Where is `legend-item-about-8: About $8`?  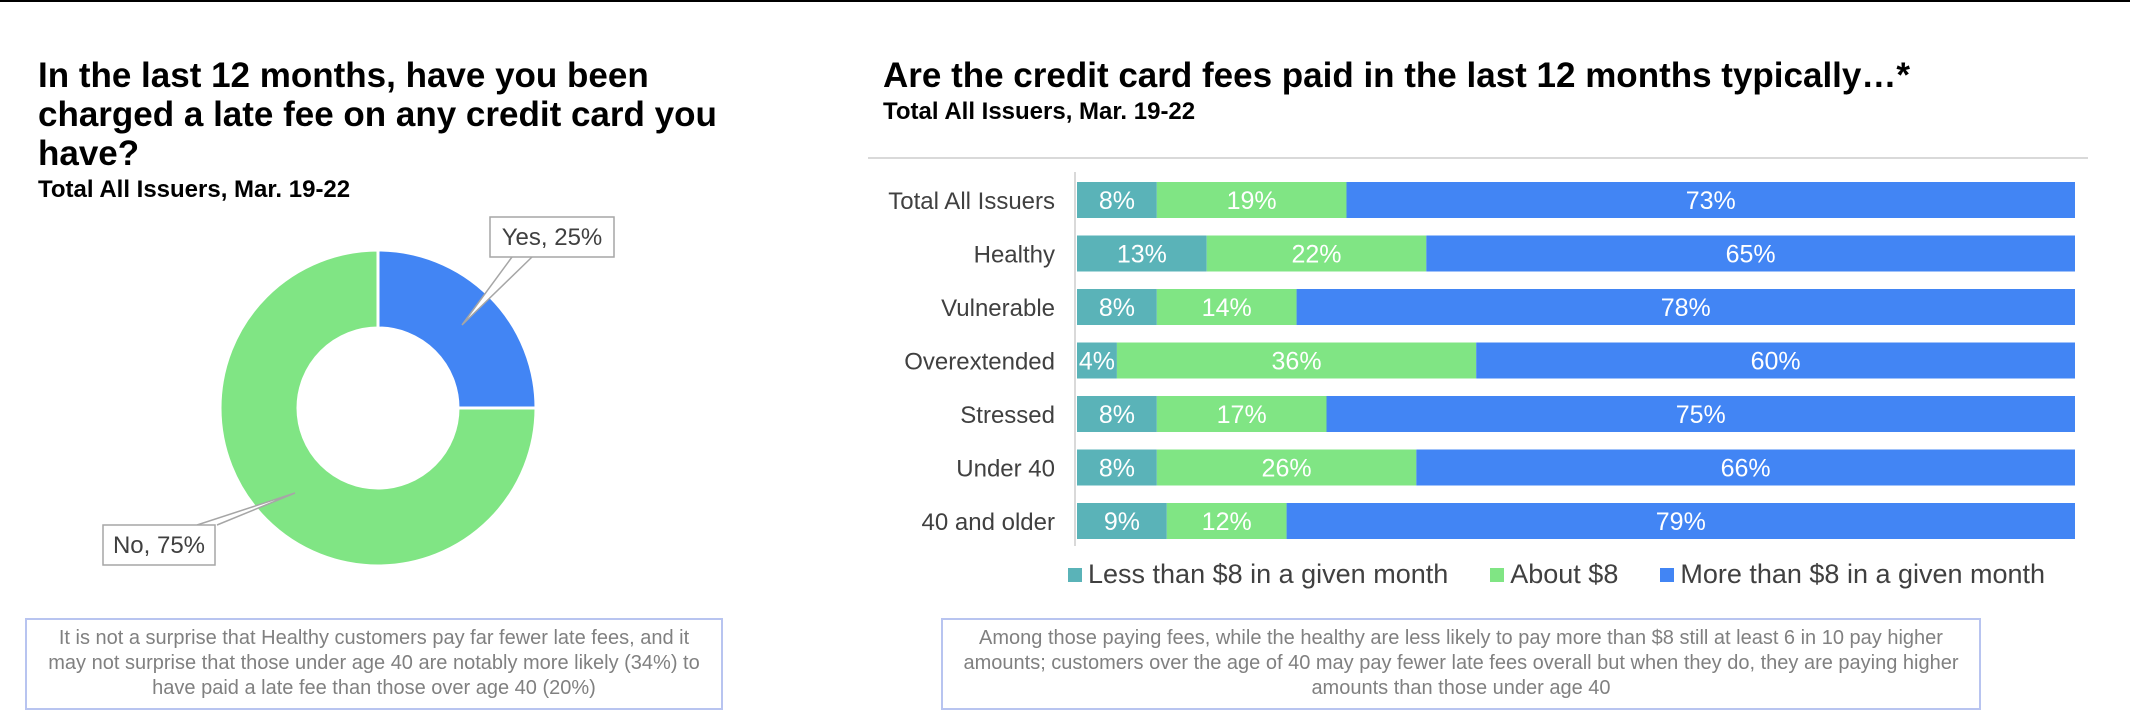
legend-item-about-8: About $8 is located at coordinates (1554, 574).